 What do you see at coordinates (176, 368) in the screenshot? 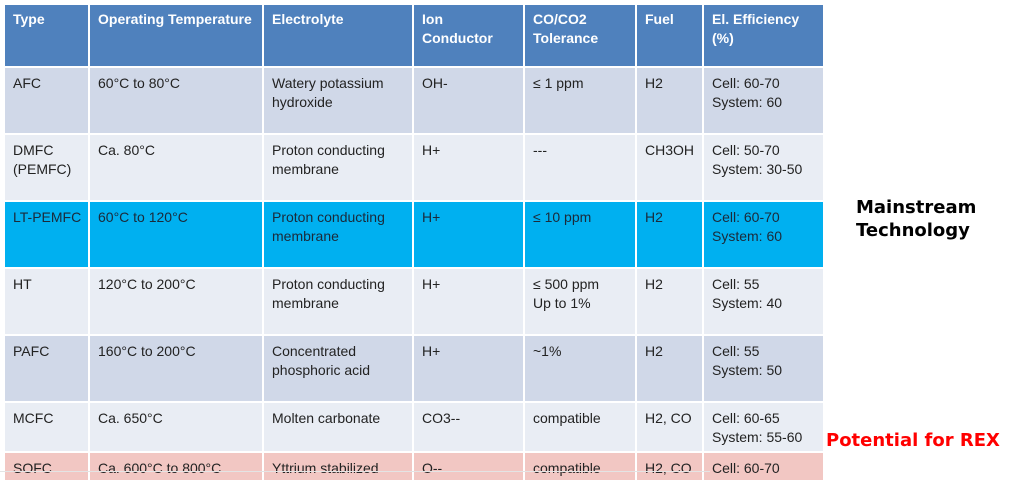
I see `cell-operating-temperature: 160°C to 200°C` at bounding box center [176, 368].